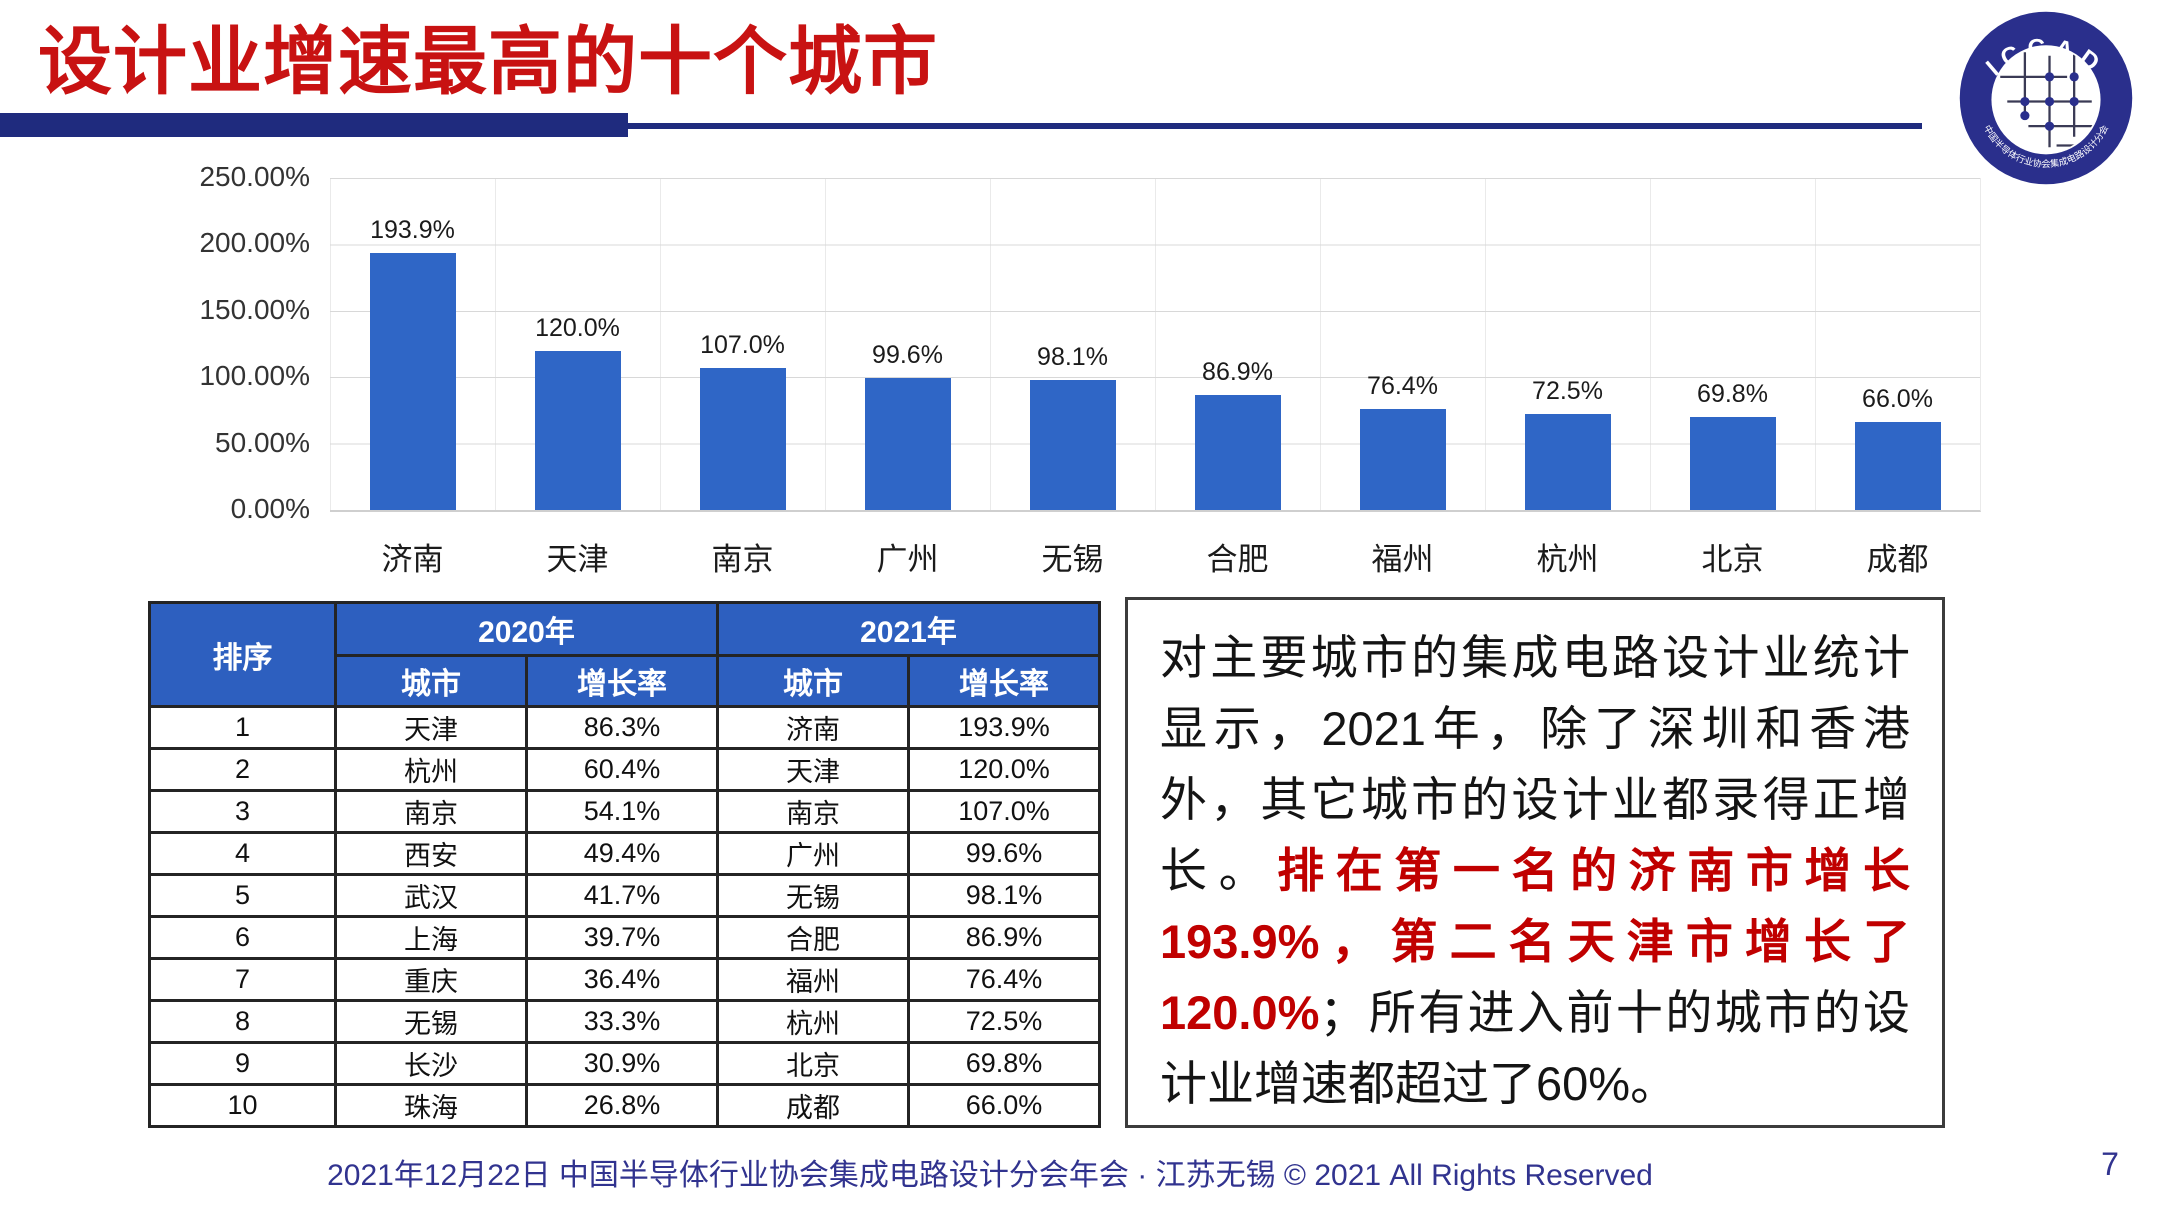 The height and width of the screenshot is (1216, 2160). I want to click on cell-city_2020: 武汉, so click(431, 895).